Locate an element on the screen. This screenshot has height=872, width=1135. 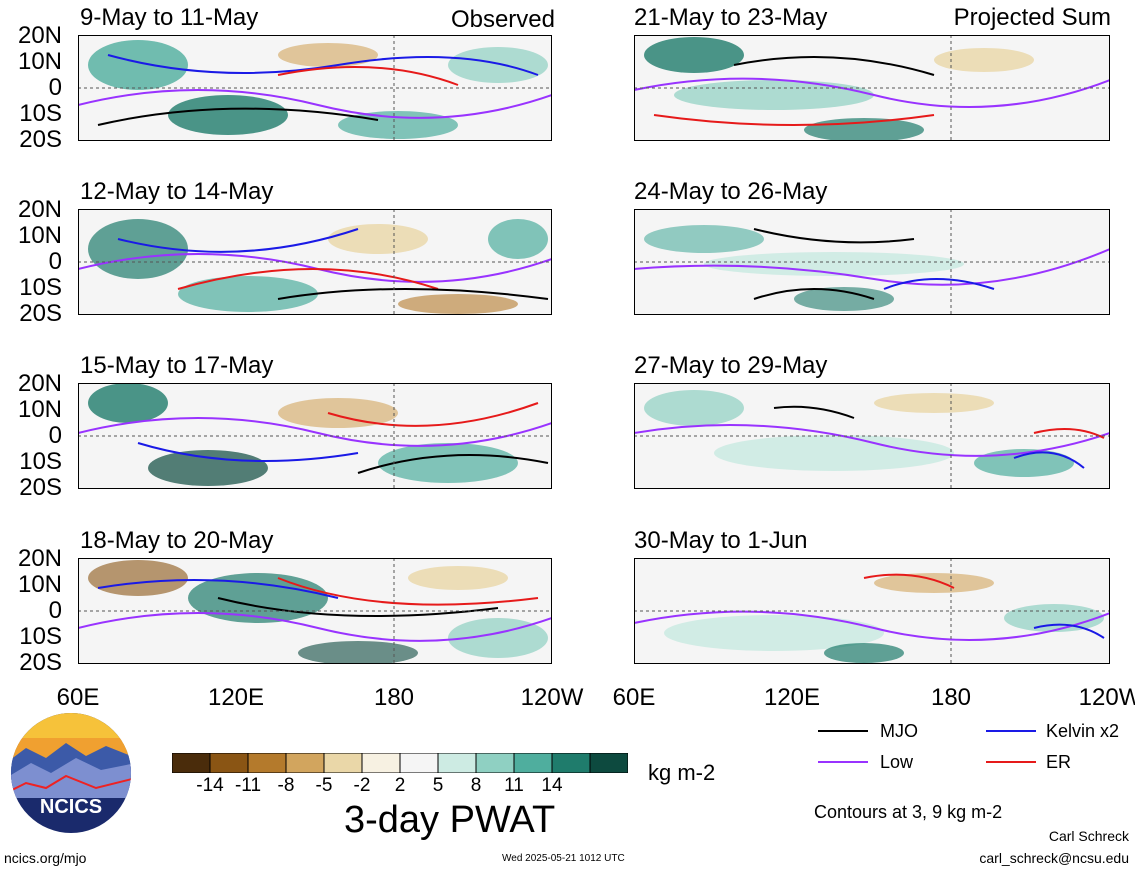
colorbar-tick-label: 5 is located at coordinates (438, 785).